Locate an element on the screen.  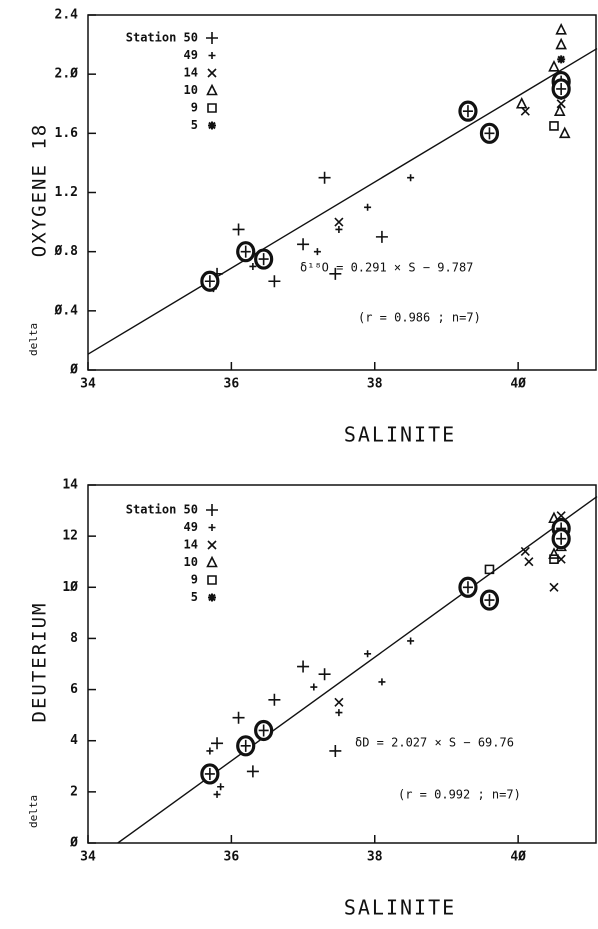
y-tick-label: 2 is located at coordinates (74, 791).